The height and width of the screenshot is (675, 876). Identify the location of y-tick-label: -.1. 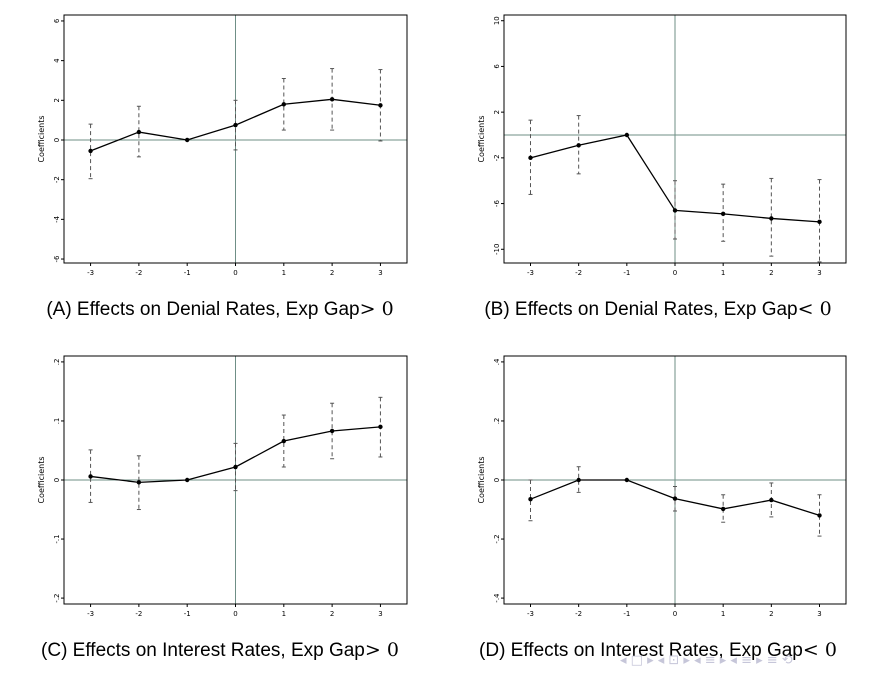
(57, 538).